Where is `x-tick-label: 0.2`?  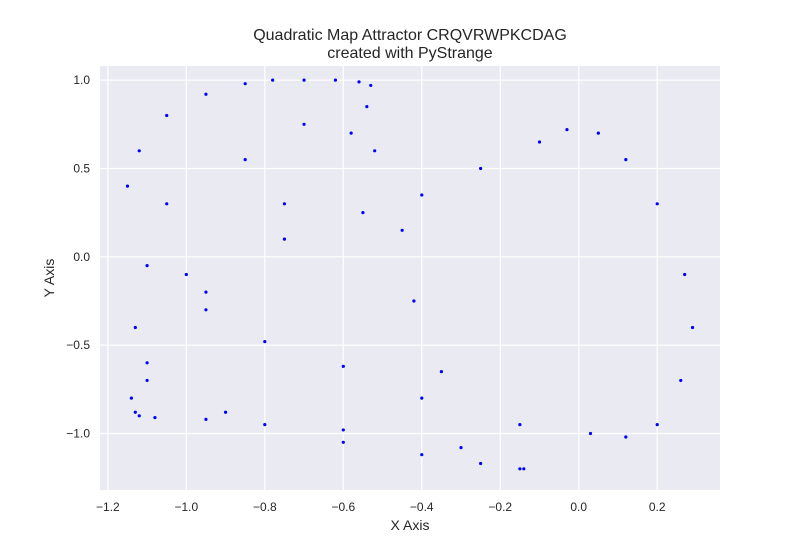
x-tick-label: 0.2 is located at coordinates (657, 507).